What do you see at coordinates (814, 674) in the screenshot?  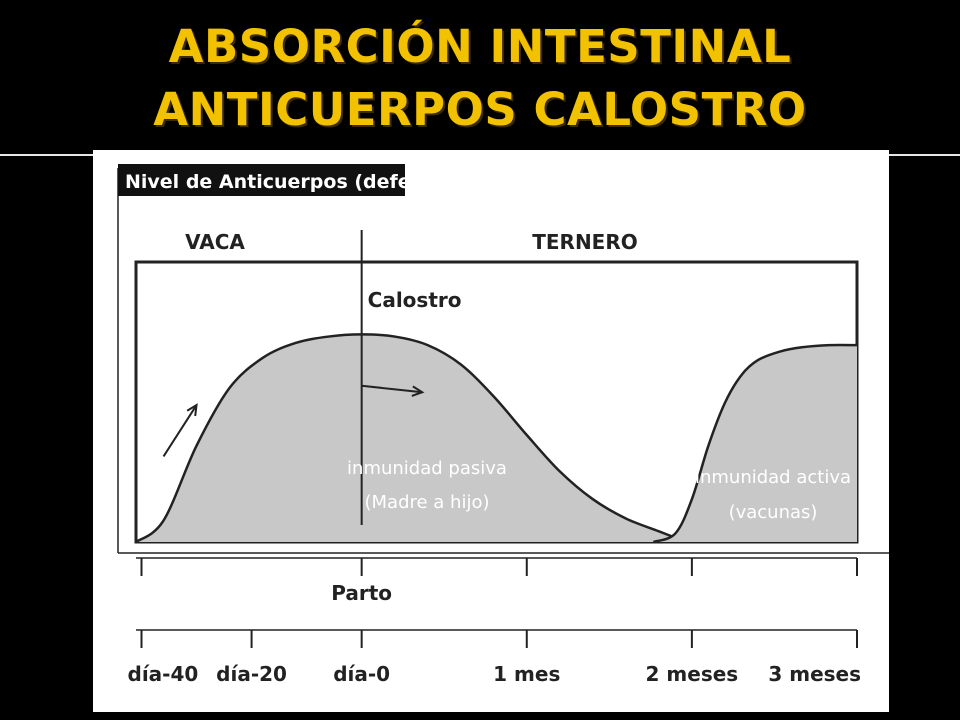 I see `x-tick-label-6: 3 meses` at bounding box center [814, 674].